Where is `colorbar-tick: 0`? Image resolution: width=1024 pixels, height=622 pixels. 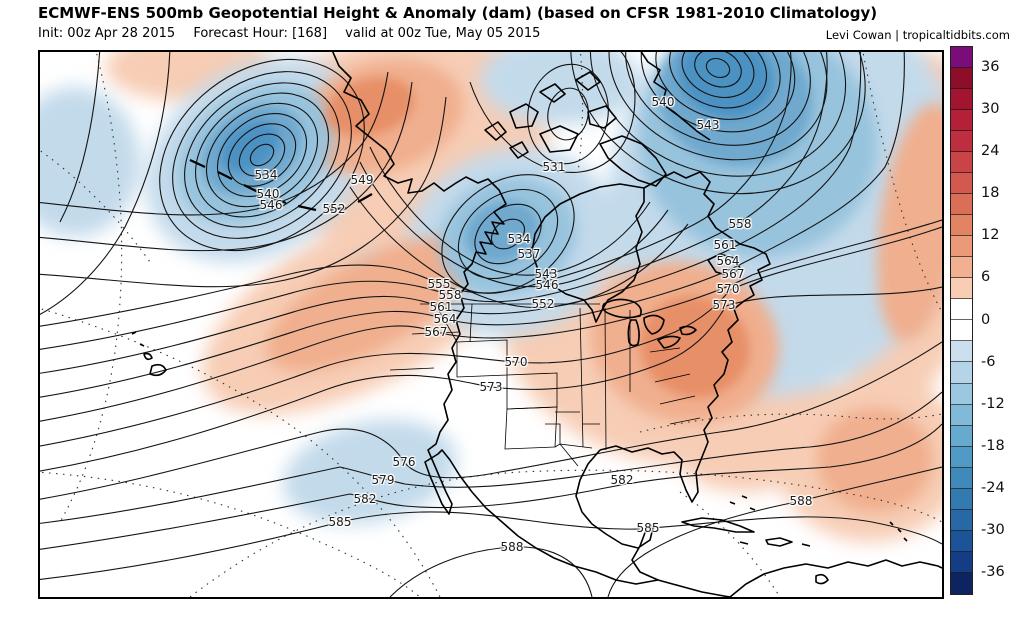 colorbar-tick: 0 is located at coordinates (986, 319).